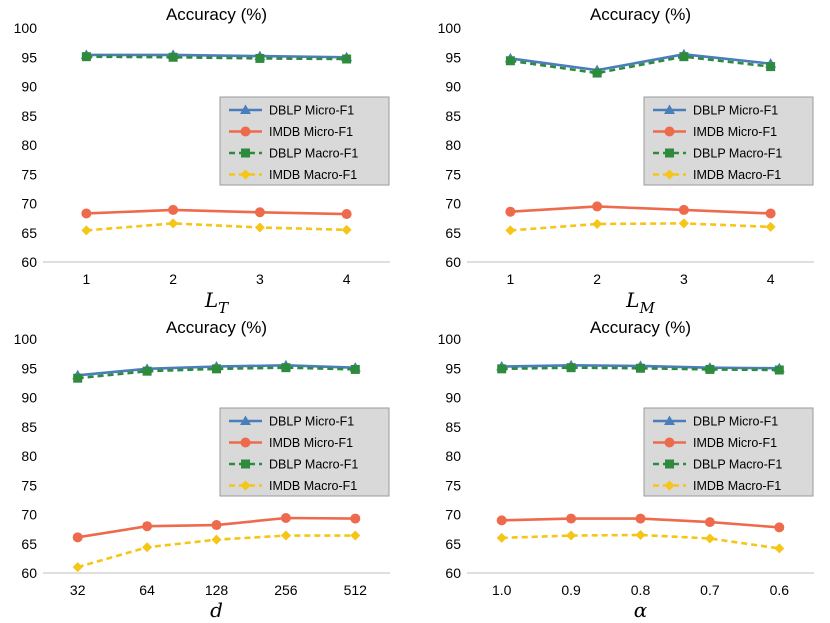  Describe the element at coordinates (710, 590) in the screenshot. I see `x-tick-label: 0.7` at that location.